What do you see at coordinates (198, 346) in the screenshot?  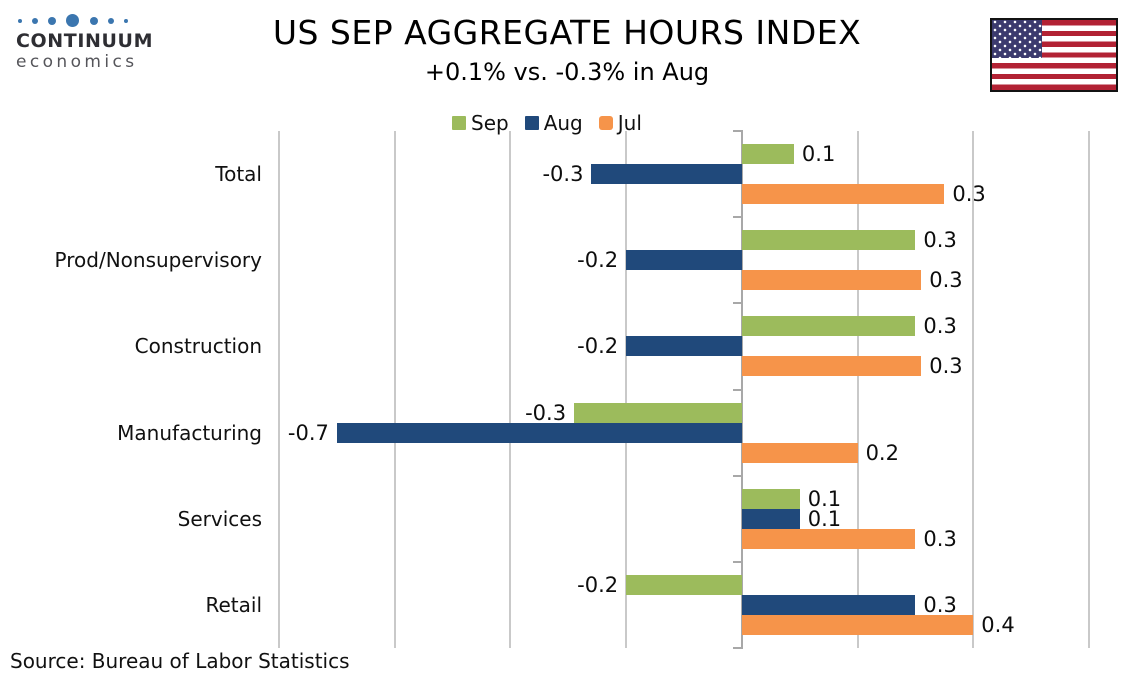 I see `category-label-construction: Construction` at bounding box center [198, 346].